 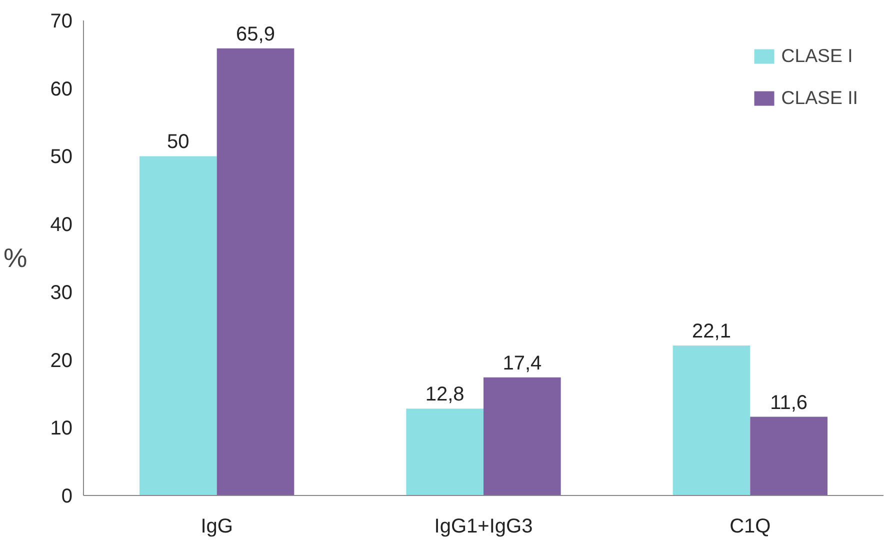 What do you see at coordinates (711, 331) in the screenshot?
I see `data-label: 22,1` at bounding box center [711, 331].